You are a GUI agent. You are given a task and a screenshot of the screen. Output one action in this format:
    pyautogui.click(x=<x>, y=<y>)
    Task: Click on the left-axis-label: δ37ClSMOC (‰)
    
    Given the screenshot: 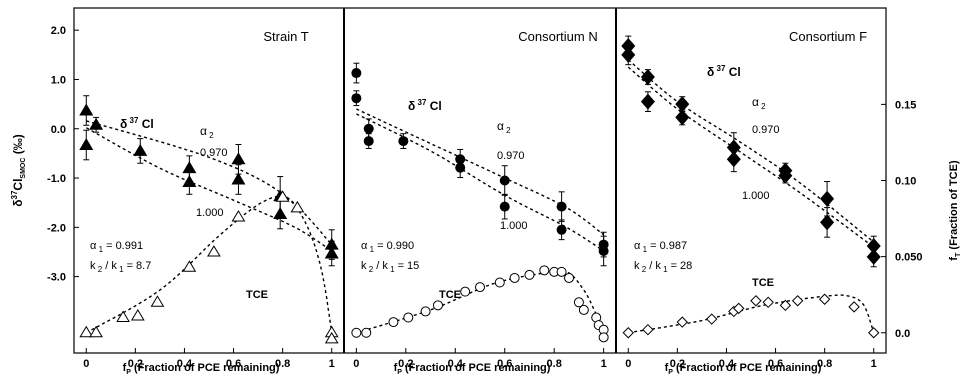 What is the action you would take?
    pyautogui.click(x=18, y=170)
    